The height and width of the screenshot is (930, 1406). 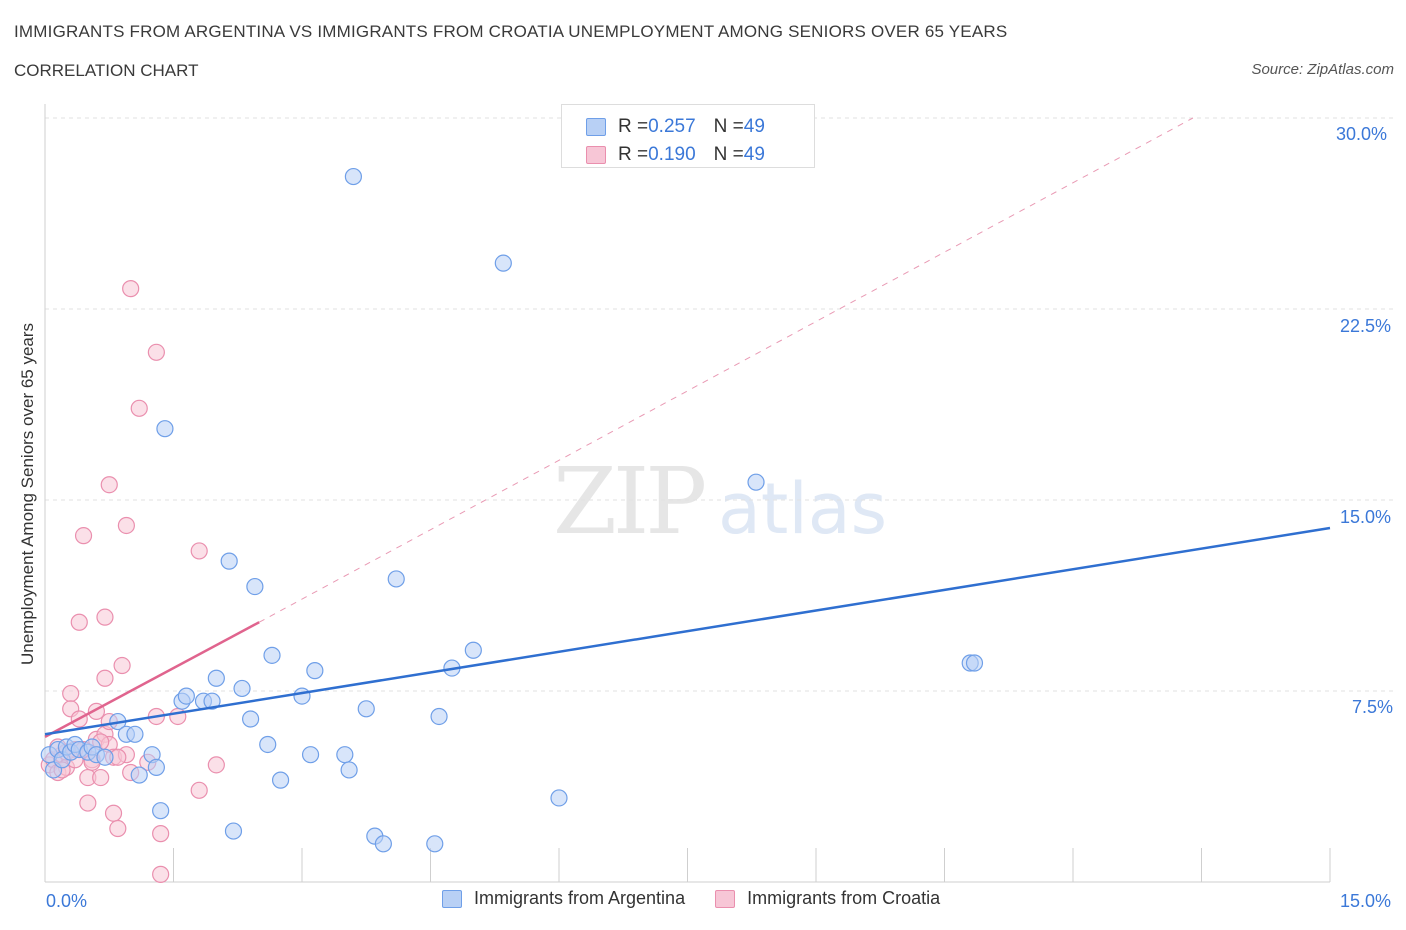 I want to click on watermark-zip: ZIP, so click(x=630, y=501).